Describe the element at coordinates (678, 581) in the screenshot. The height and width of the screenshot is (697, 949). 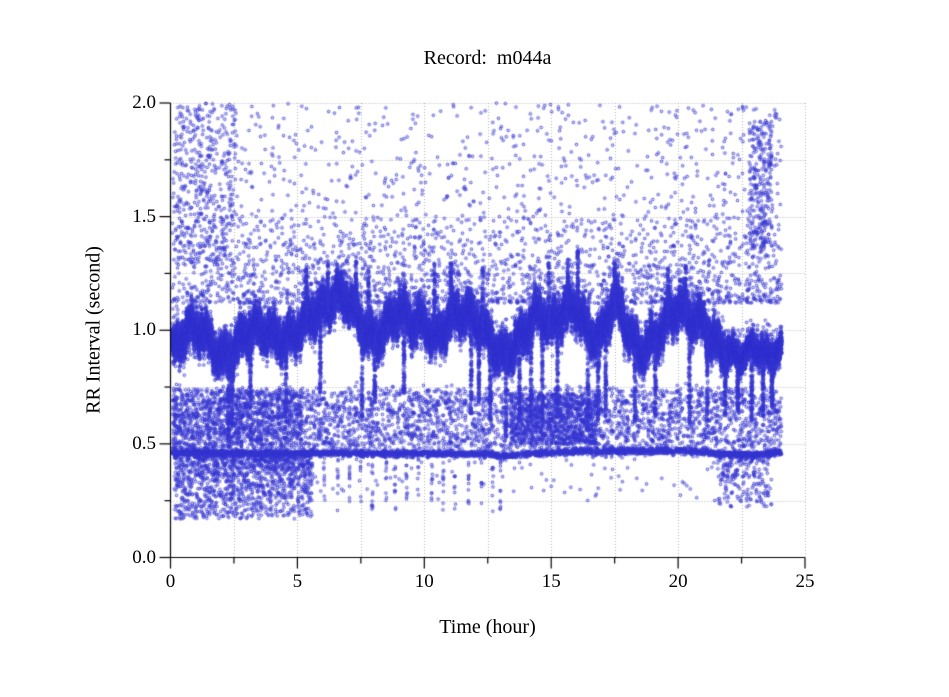
I see `x-tick-label: 20` at that location.